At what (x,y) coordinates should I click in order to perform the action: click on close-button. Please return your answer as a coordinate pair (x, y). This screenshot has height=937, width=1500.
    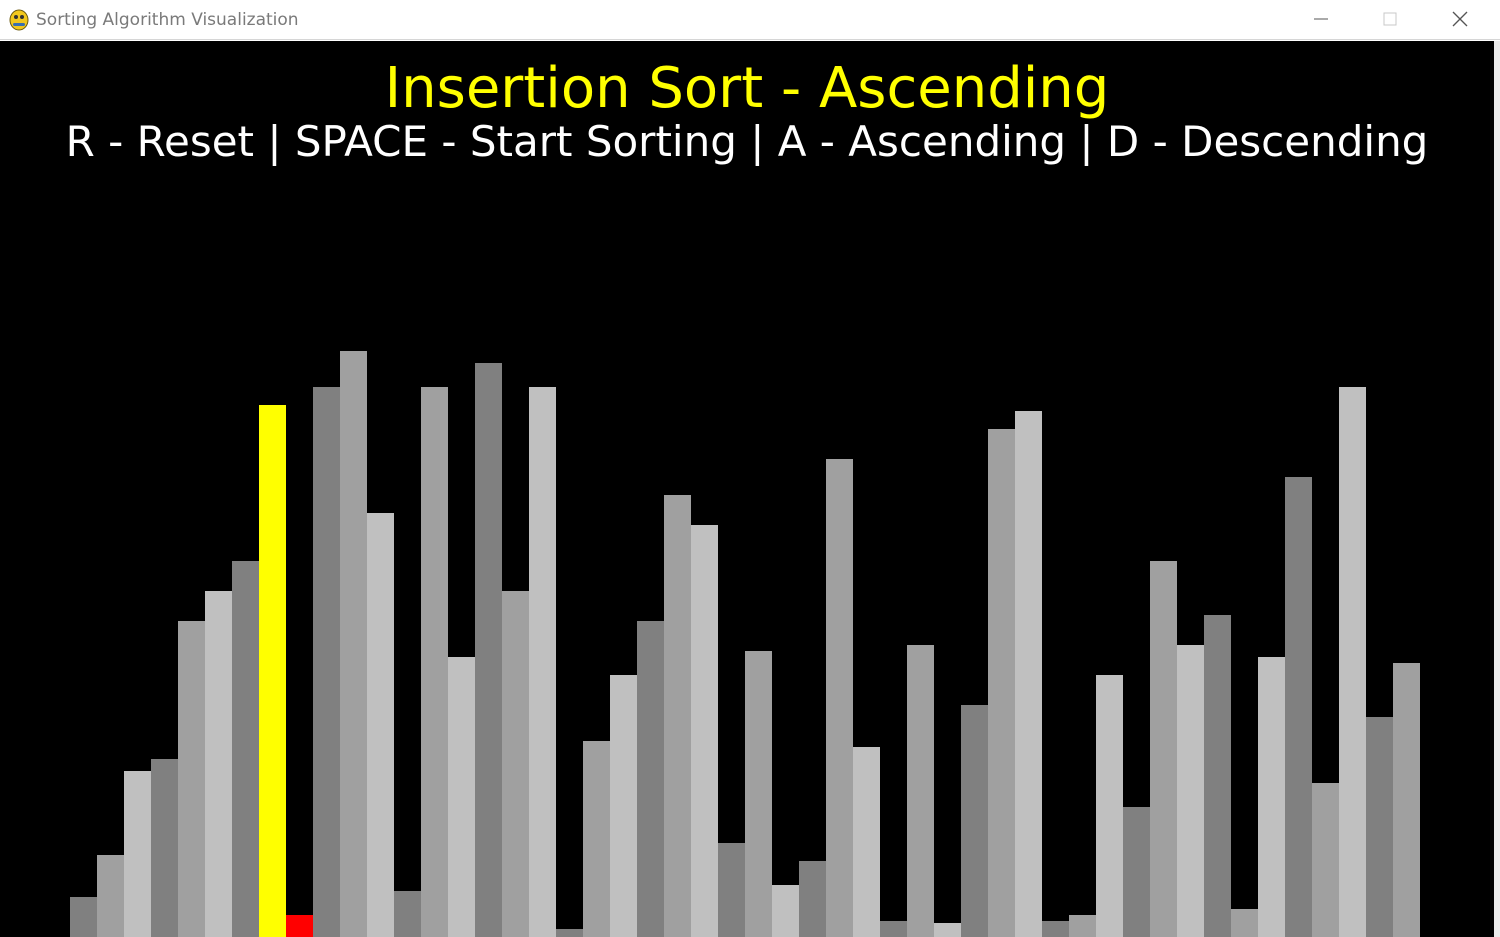
    Looking at the image, I should click on (1460, 19).